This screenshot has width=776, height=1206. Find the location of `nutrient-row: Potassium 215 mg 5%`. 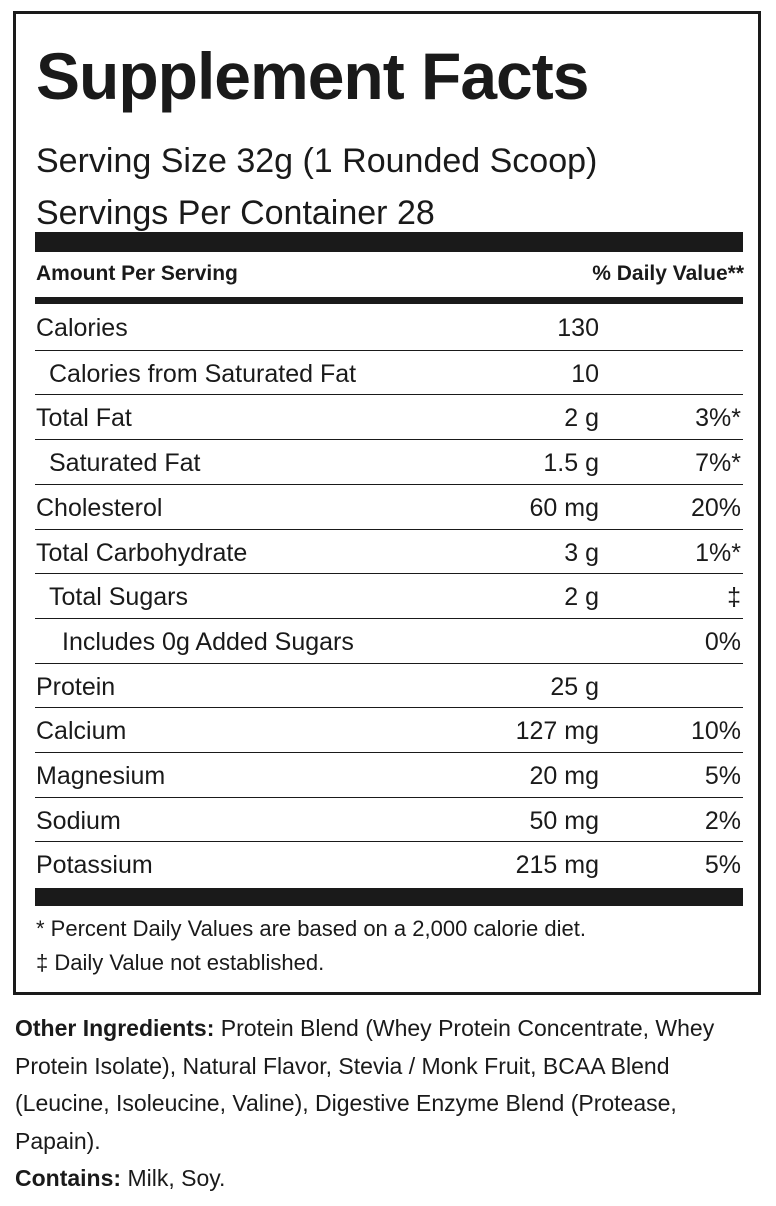

nutrient-row: Potassium 215 mg 5% is located at coordinates (389, 864).